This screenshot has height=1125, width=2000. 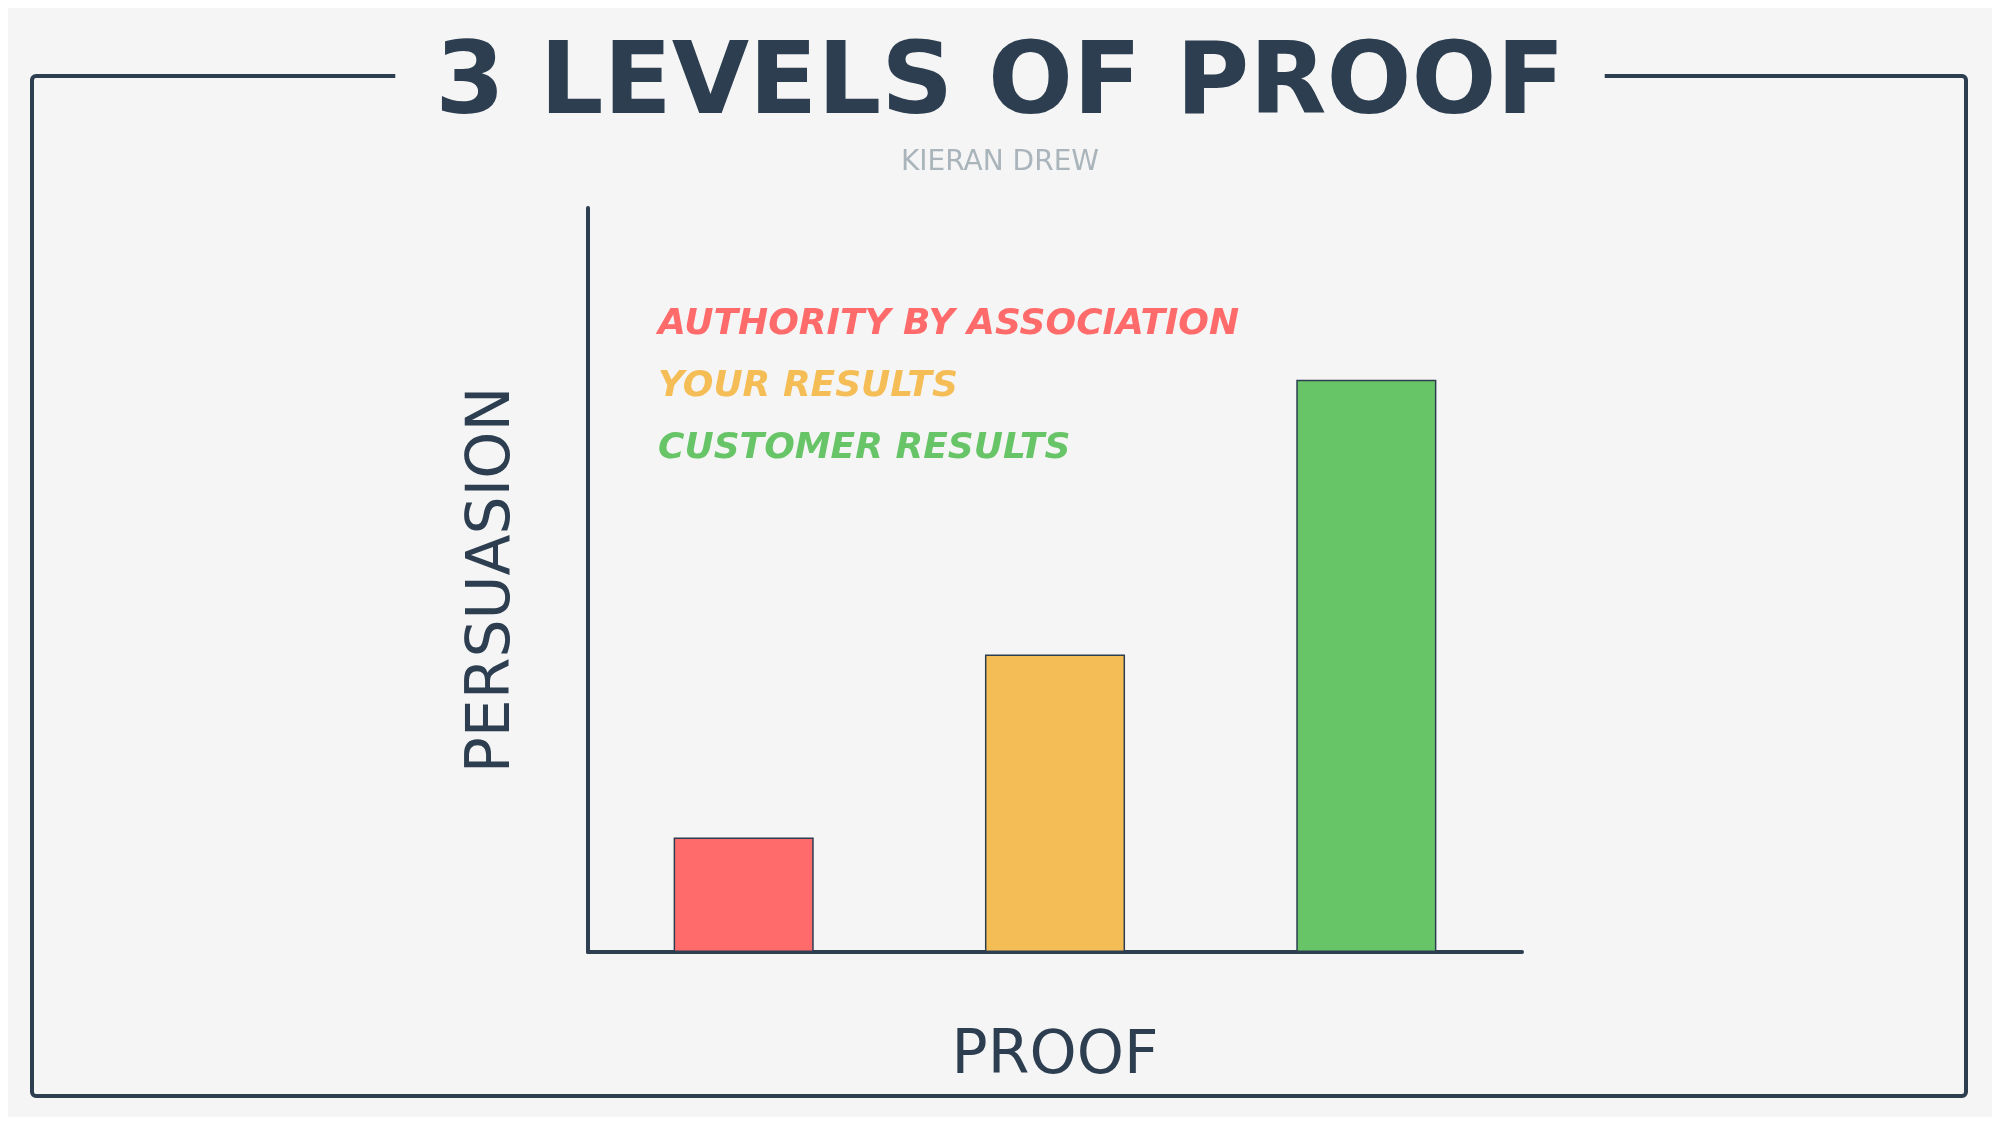 I want to click on text: AUTHORITY BY ASSOCIATION, so click(x=947, y=321).